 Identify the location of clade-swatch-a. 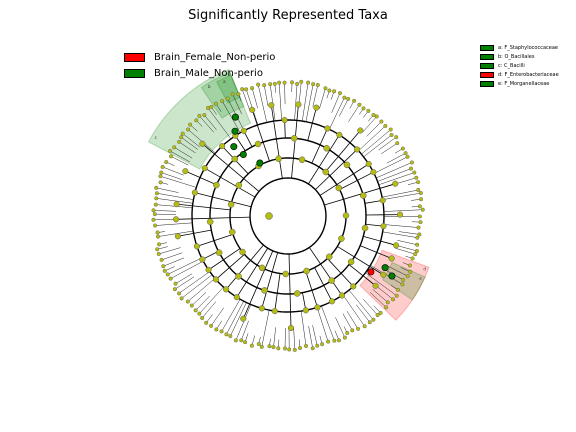
(487, 48).